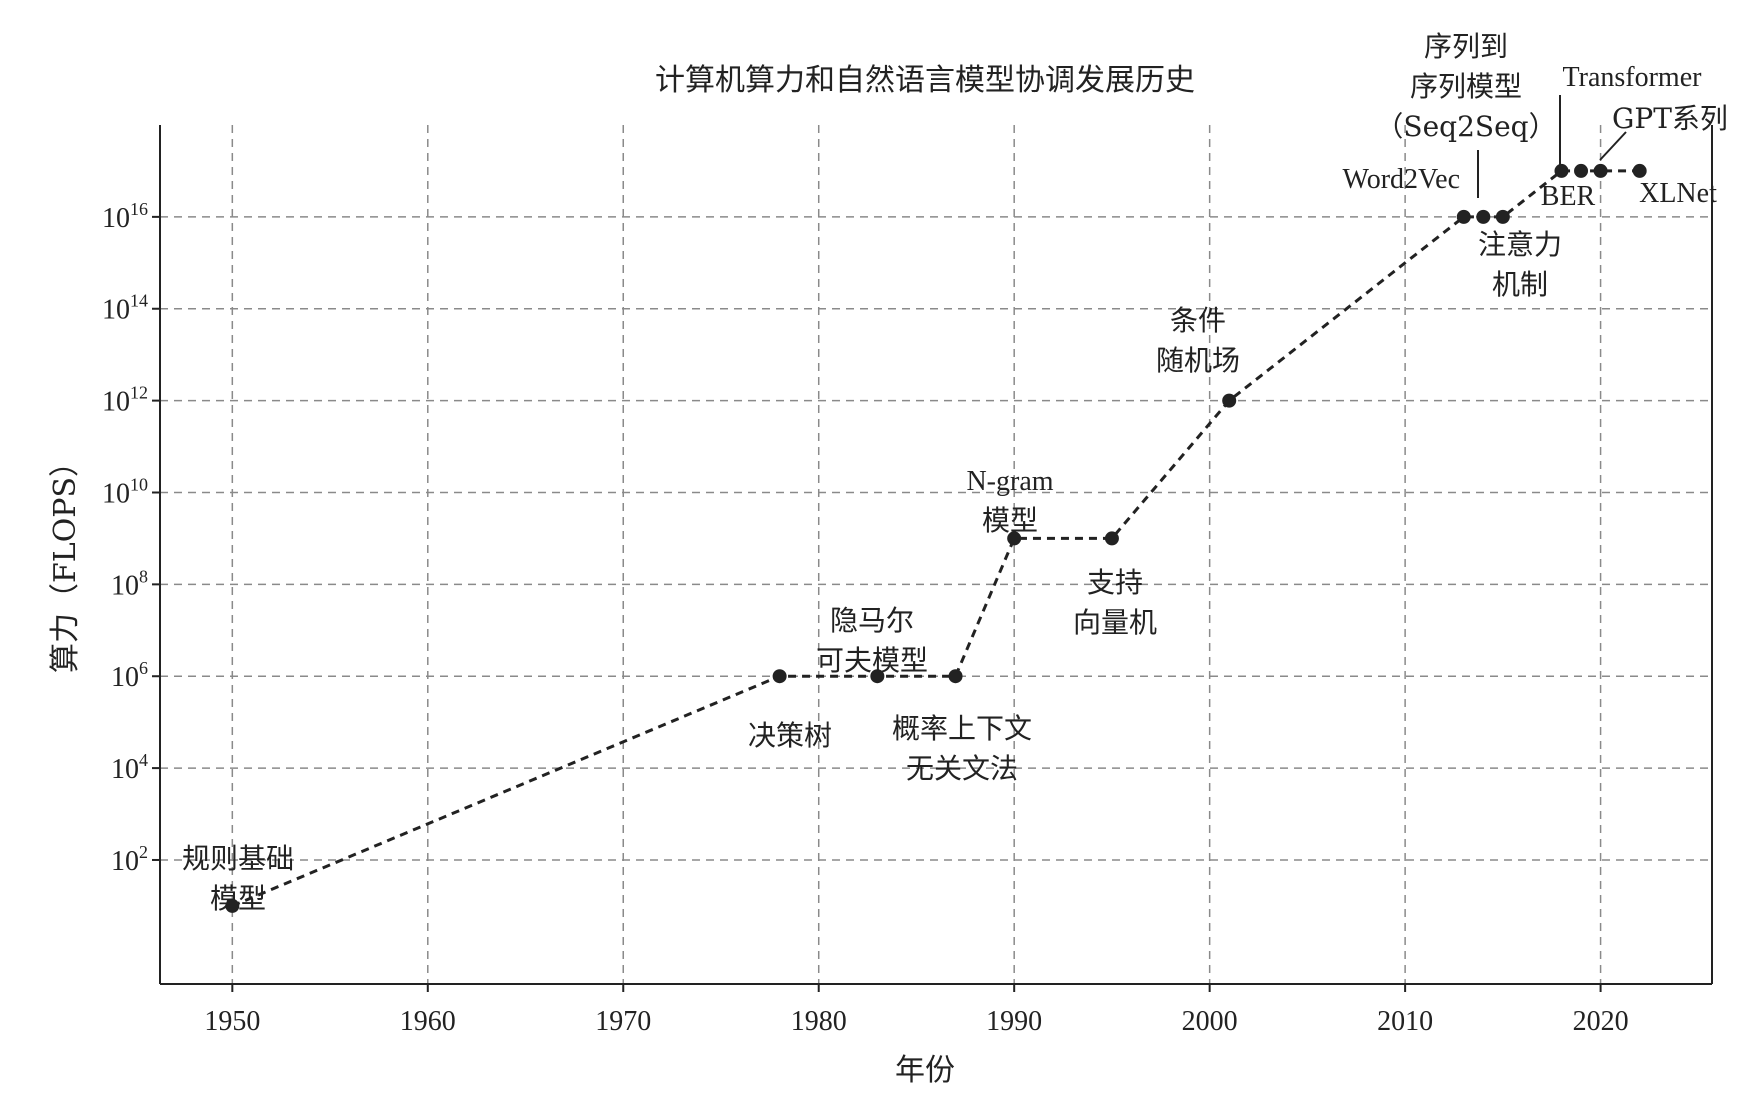 Image resolution: width=1753 pixels, height=1101 pixels. I want to click on annotation-label: 条件, so click(1198, 320).